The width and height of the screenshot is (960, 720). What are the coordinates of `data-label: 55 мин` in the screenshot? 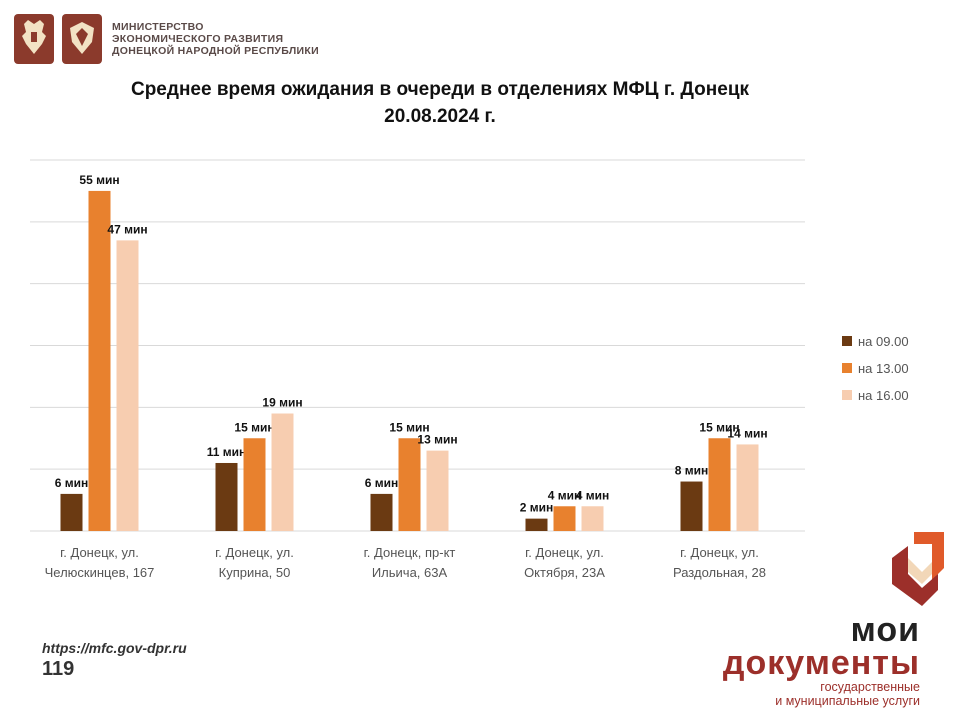 It's located at (99, 180).